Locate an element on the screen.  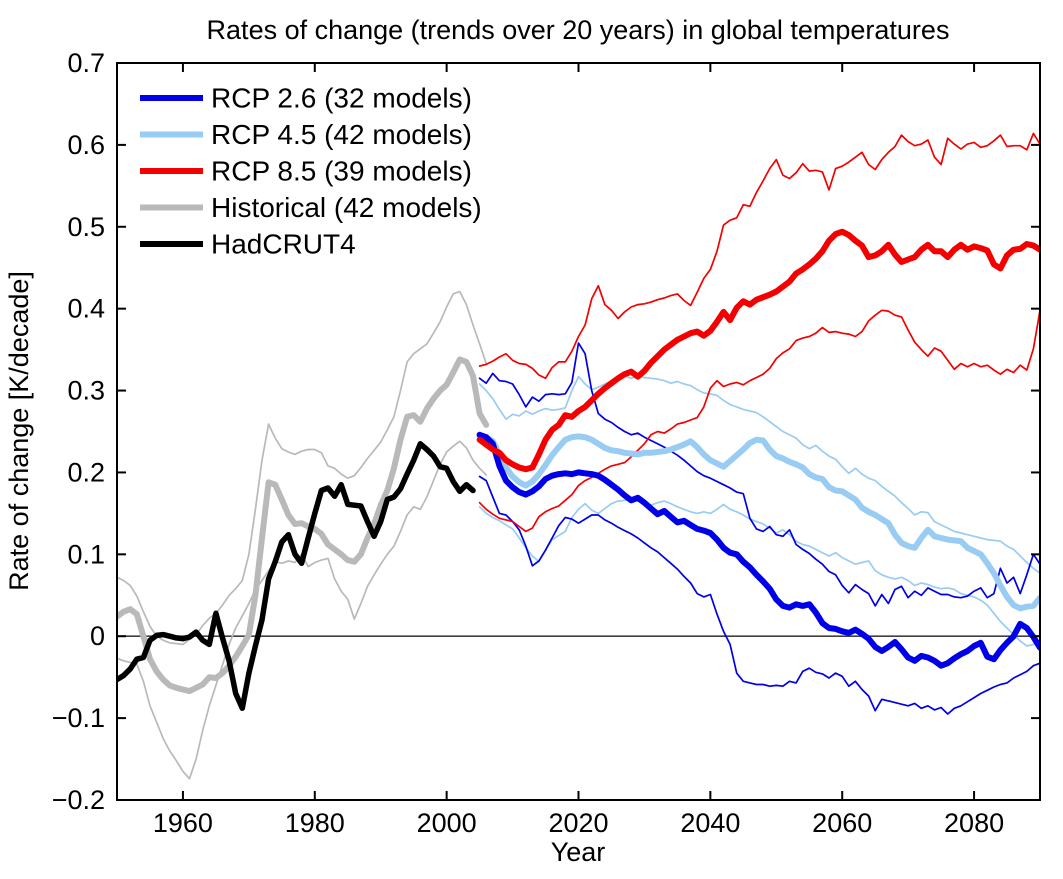
series-rcp85-upper is located at coordinates (759, 256).